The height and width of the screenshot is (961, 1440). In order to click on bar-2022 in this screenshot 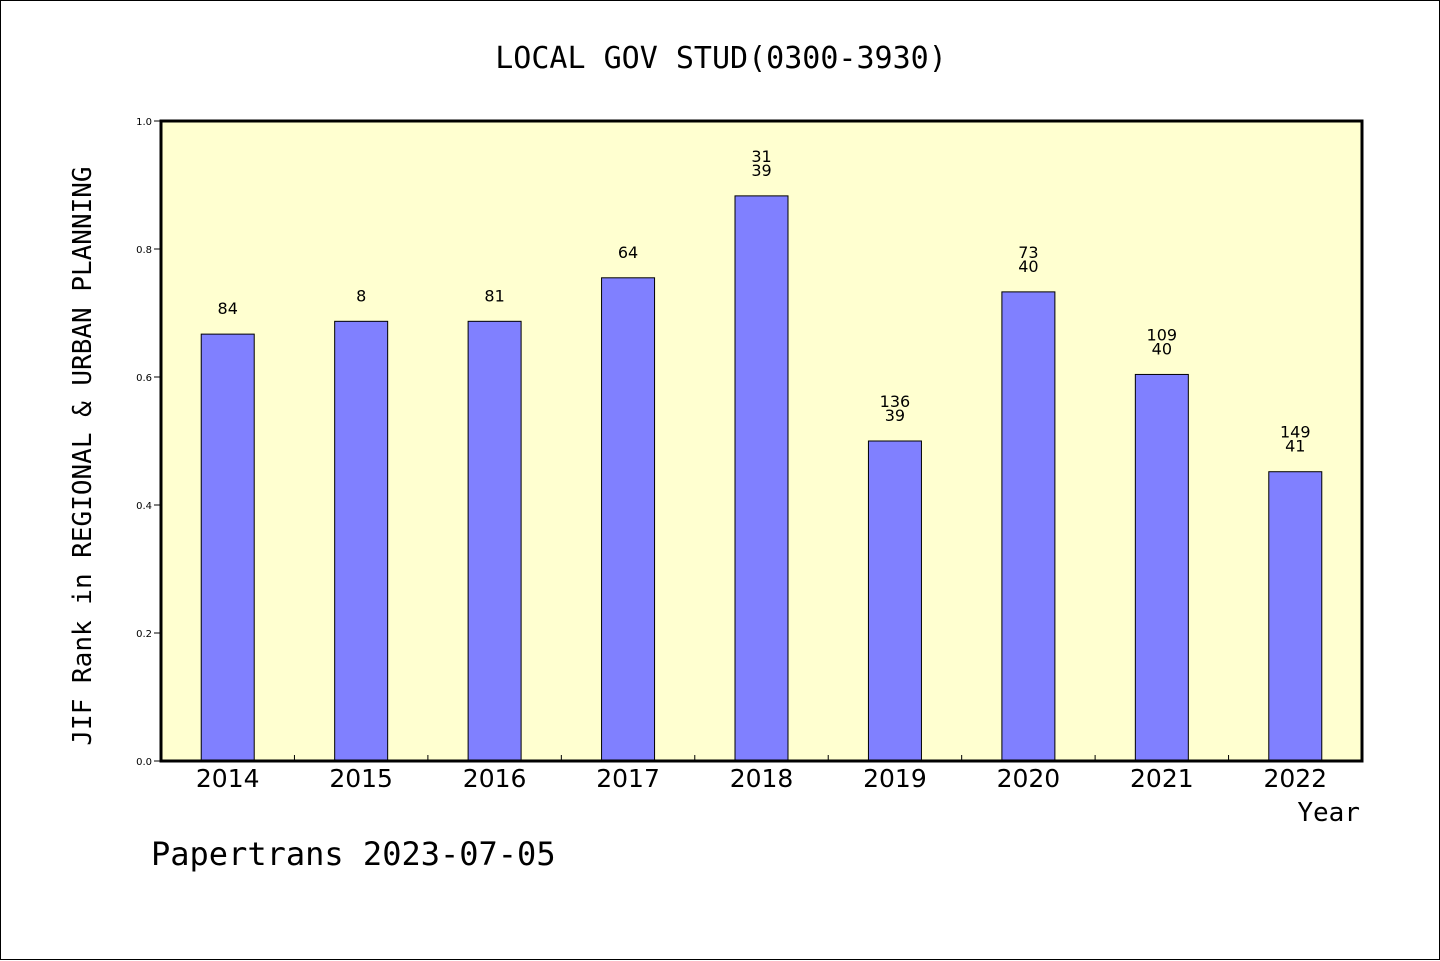, I will do `click(1295, 616)`.